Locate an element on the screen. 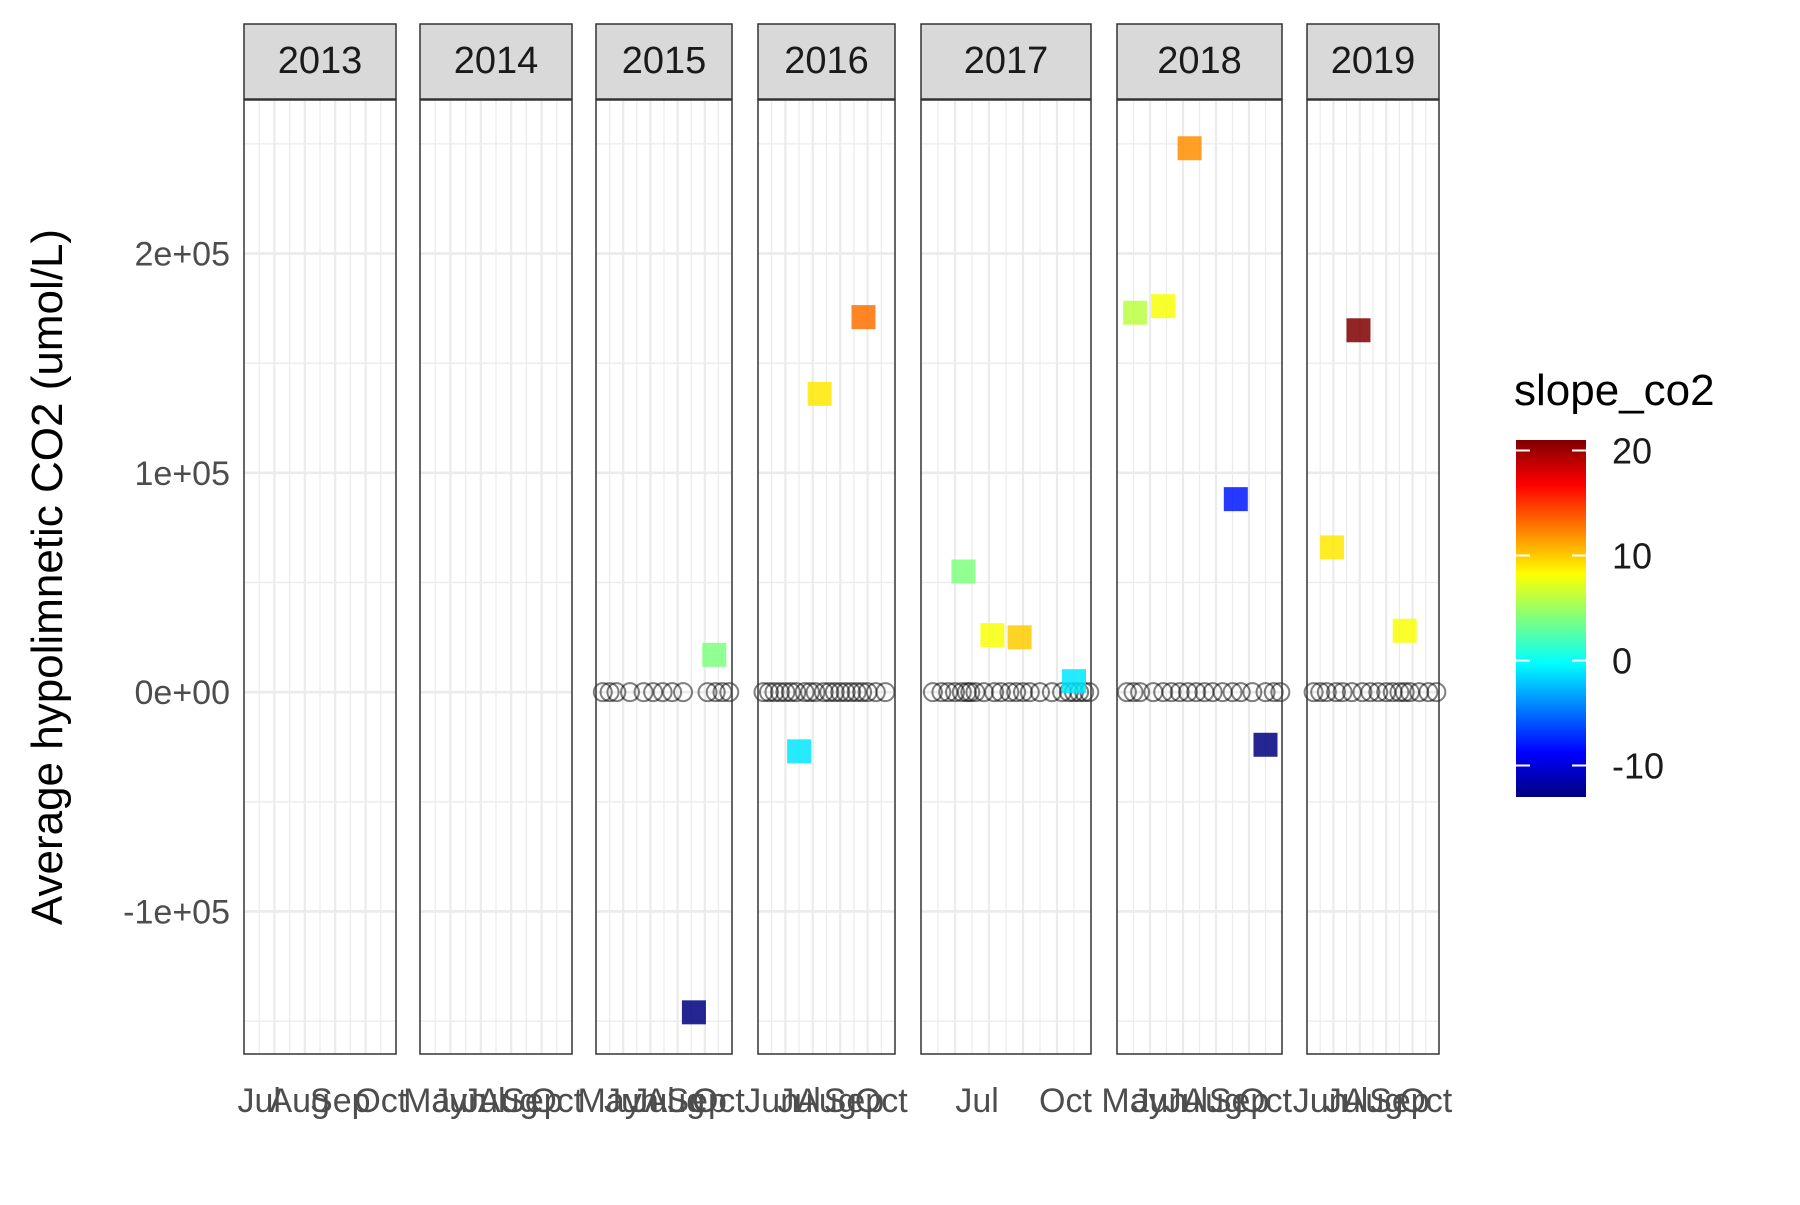  x-tick-label-2013: Aug is located at coordinates (299, 1101).